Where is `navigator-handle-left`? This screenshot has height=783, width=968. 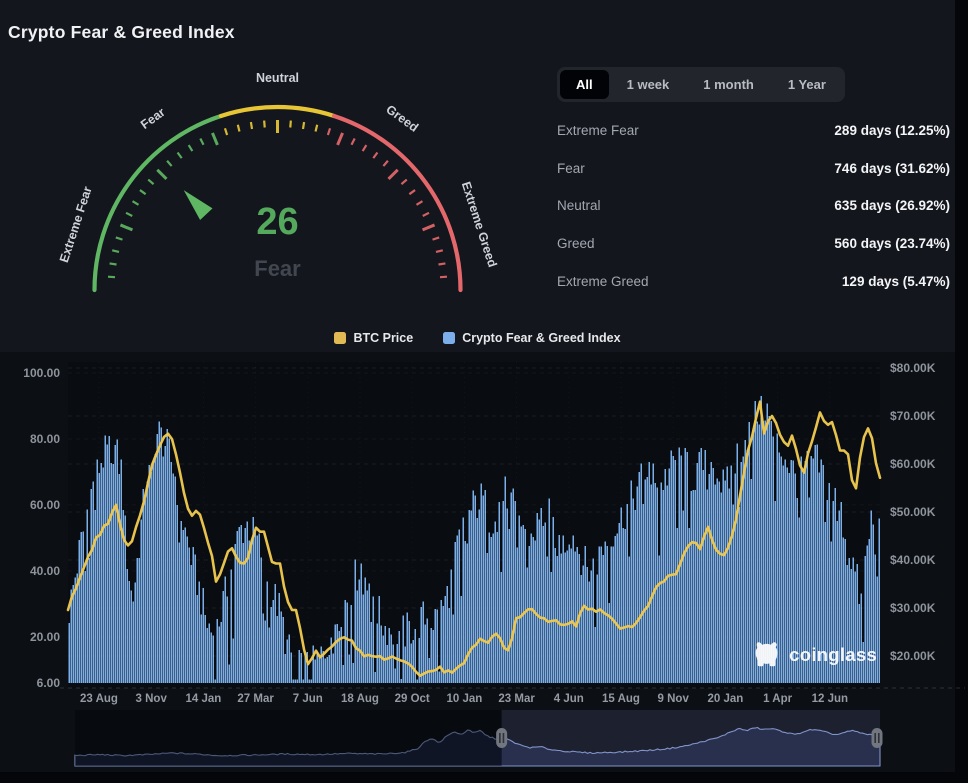 navigator-handle-left is located at coordinates (502, 738).